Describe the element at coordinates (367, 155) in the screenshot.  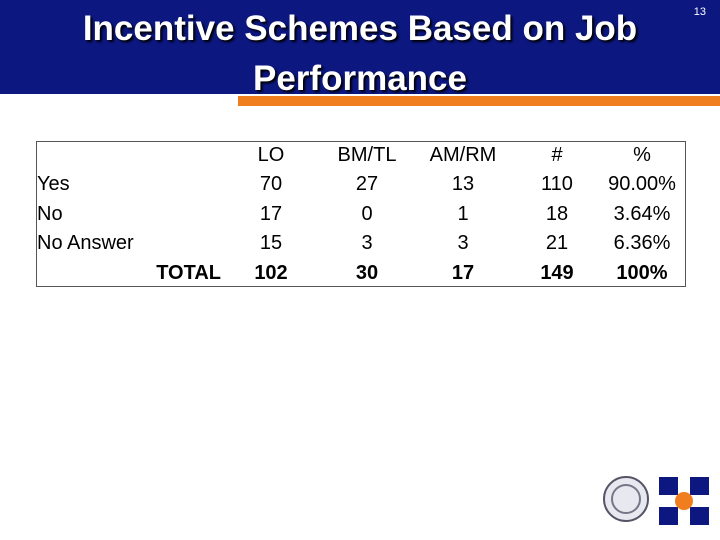
I see `column-header: BM/TL` at that location.